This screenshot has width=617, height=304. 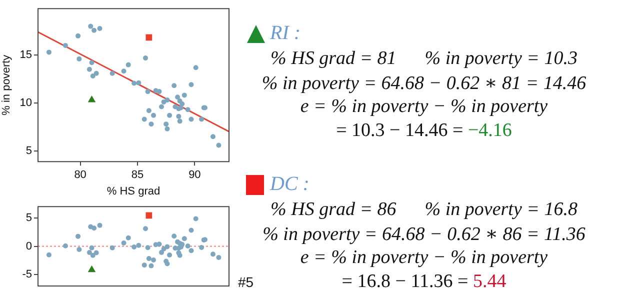 I want to click on text: % HS grad = 86, so click(x=333, y=209).